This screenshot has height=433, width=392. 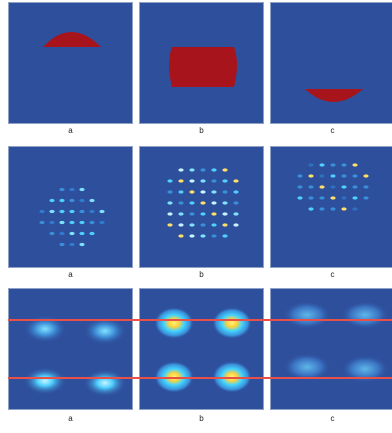 I want to click on mask-cap-bottom, so click(x=334, y=95).